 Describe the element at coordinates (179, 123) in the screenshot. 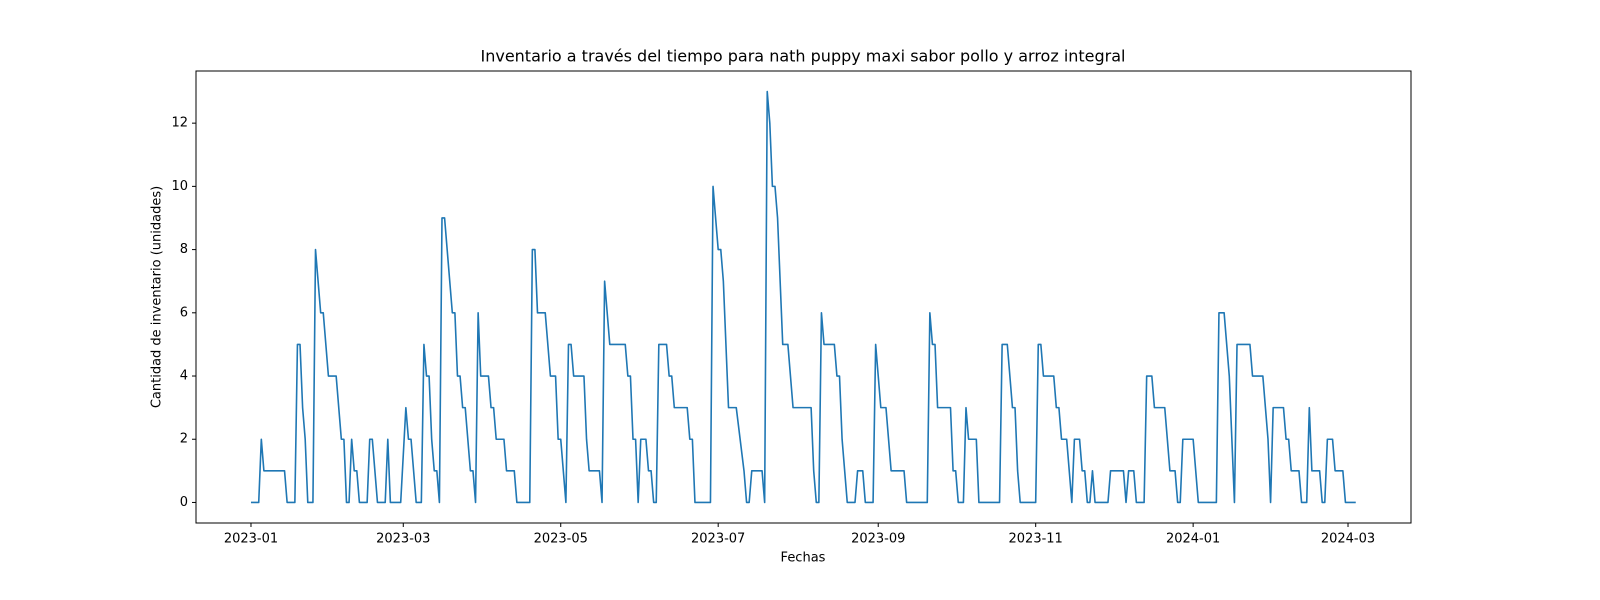

I see `y-tick-label: 12` at that location.